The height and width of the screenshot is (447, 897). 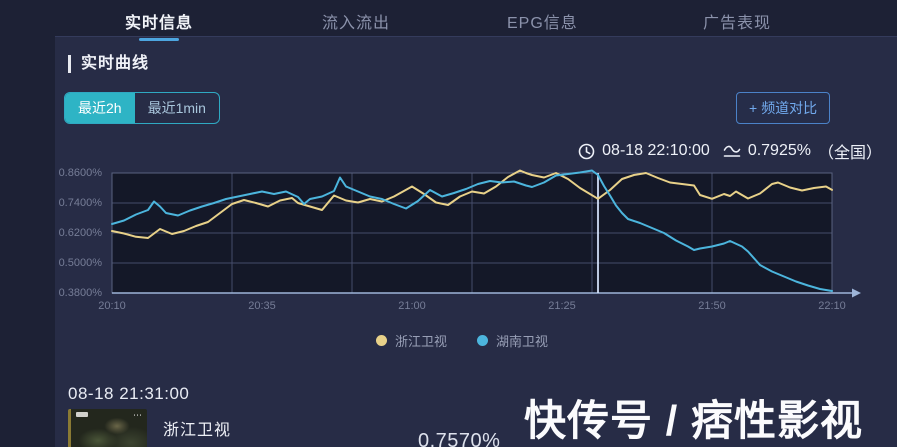 I want to click on tab-inflow-outflow: 流入流出, so click(x=356, y=23).